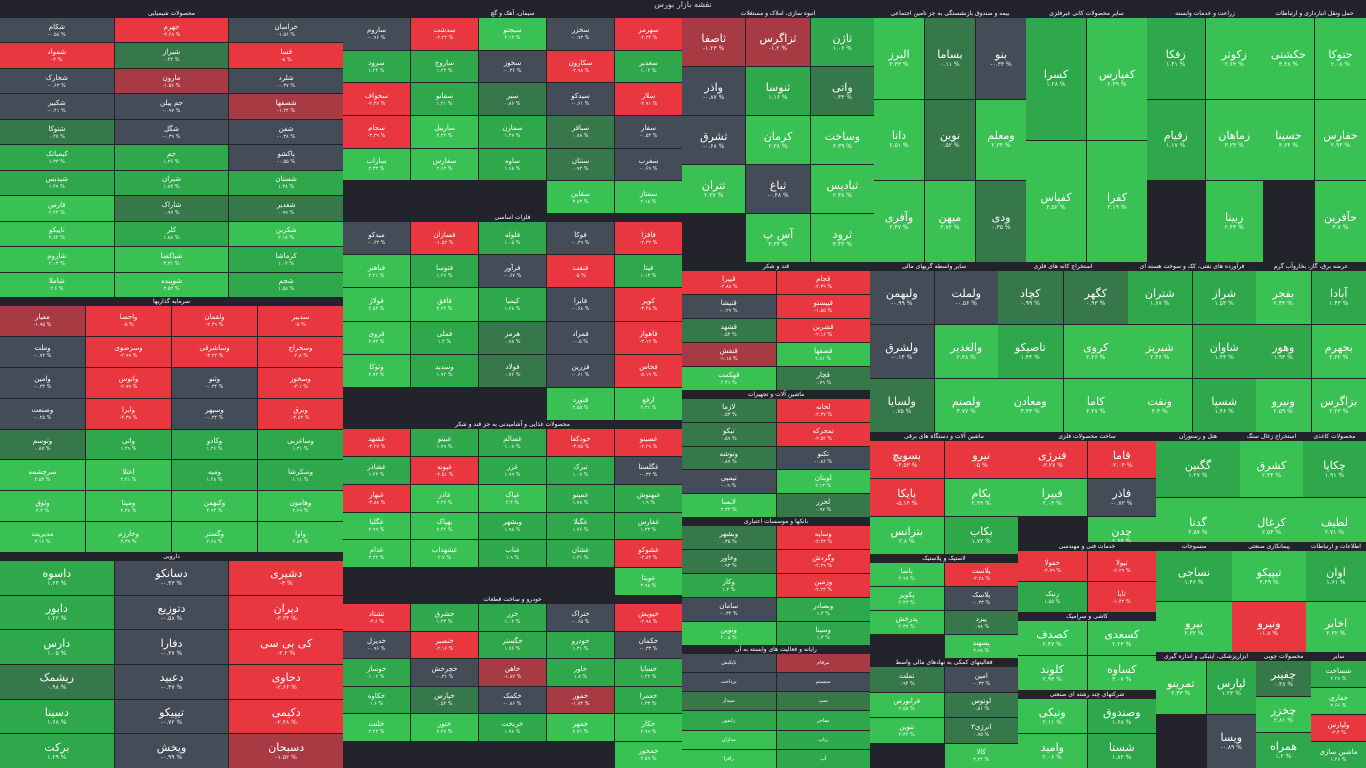 The image size is (1366, 768). Describe the element at coordinates (57, 612) in the screenshot. I see `stock-tile: دابور ۱.۲۲ %` at that location.